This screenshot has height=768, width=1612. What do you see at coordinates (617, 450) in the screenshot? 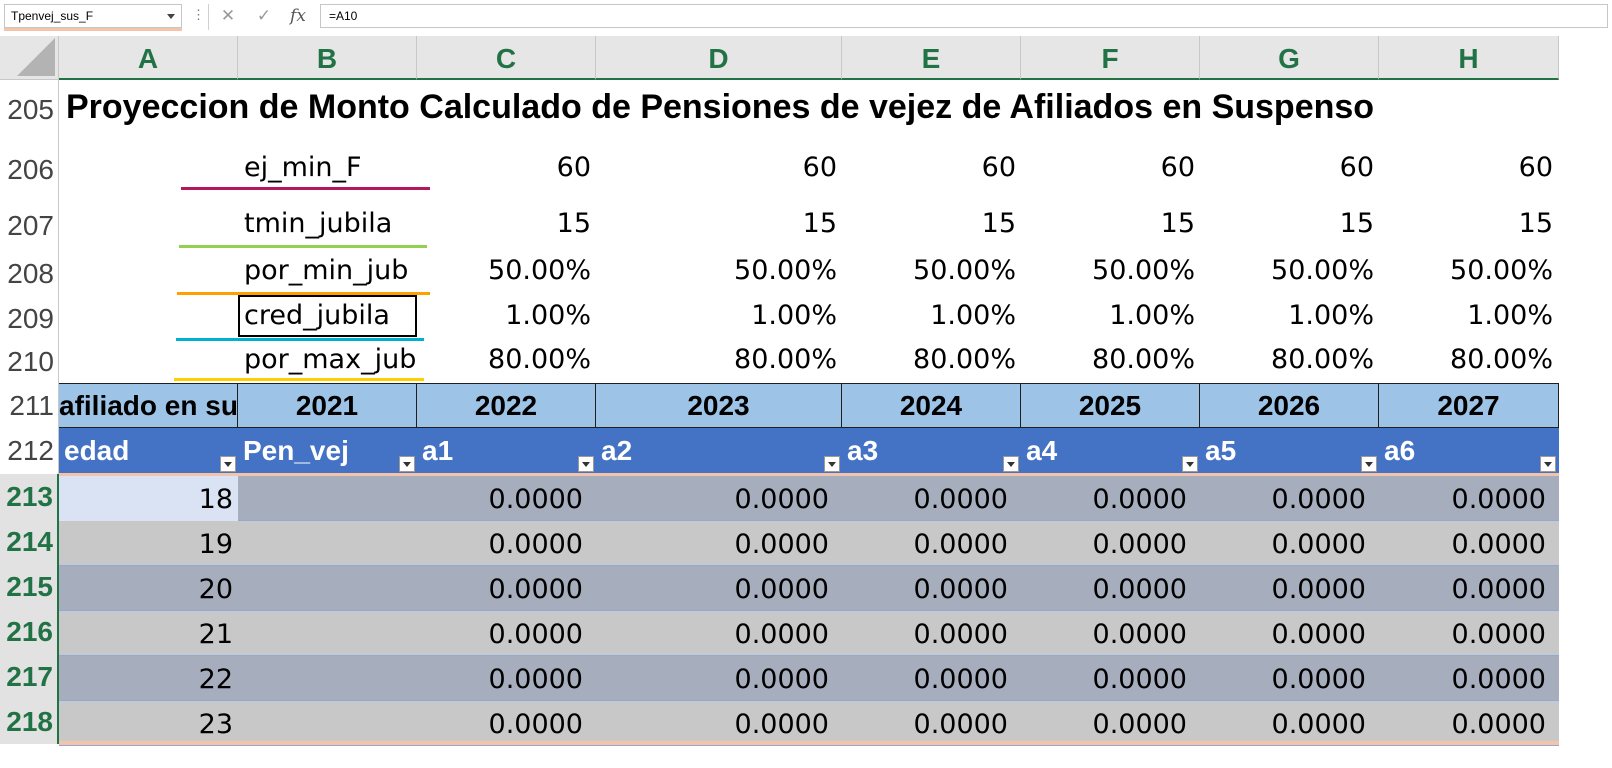
I see `table-header-a2: a2` at bounding box center [617, 450].